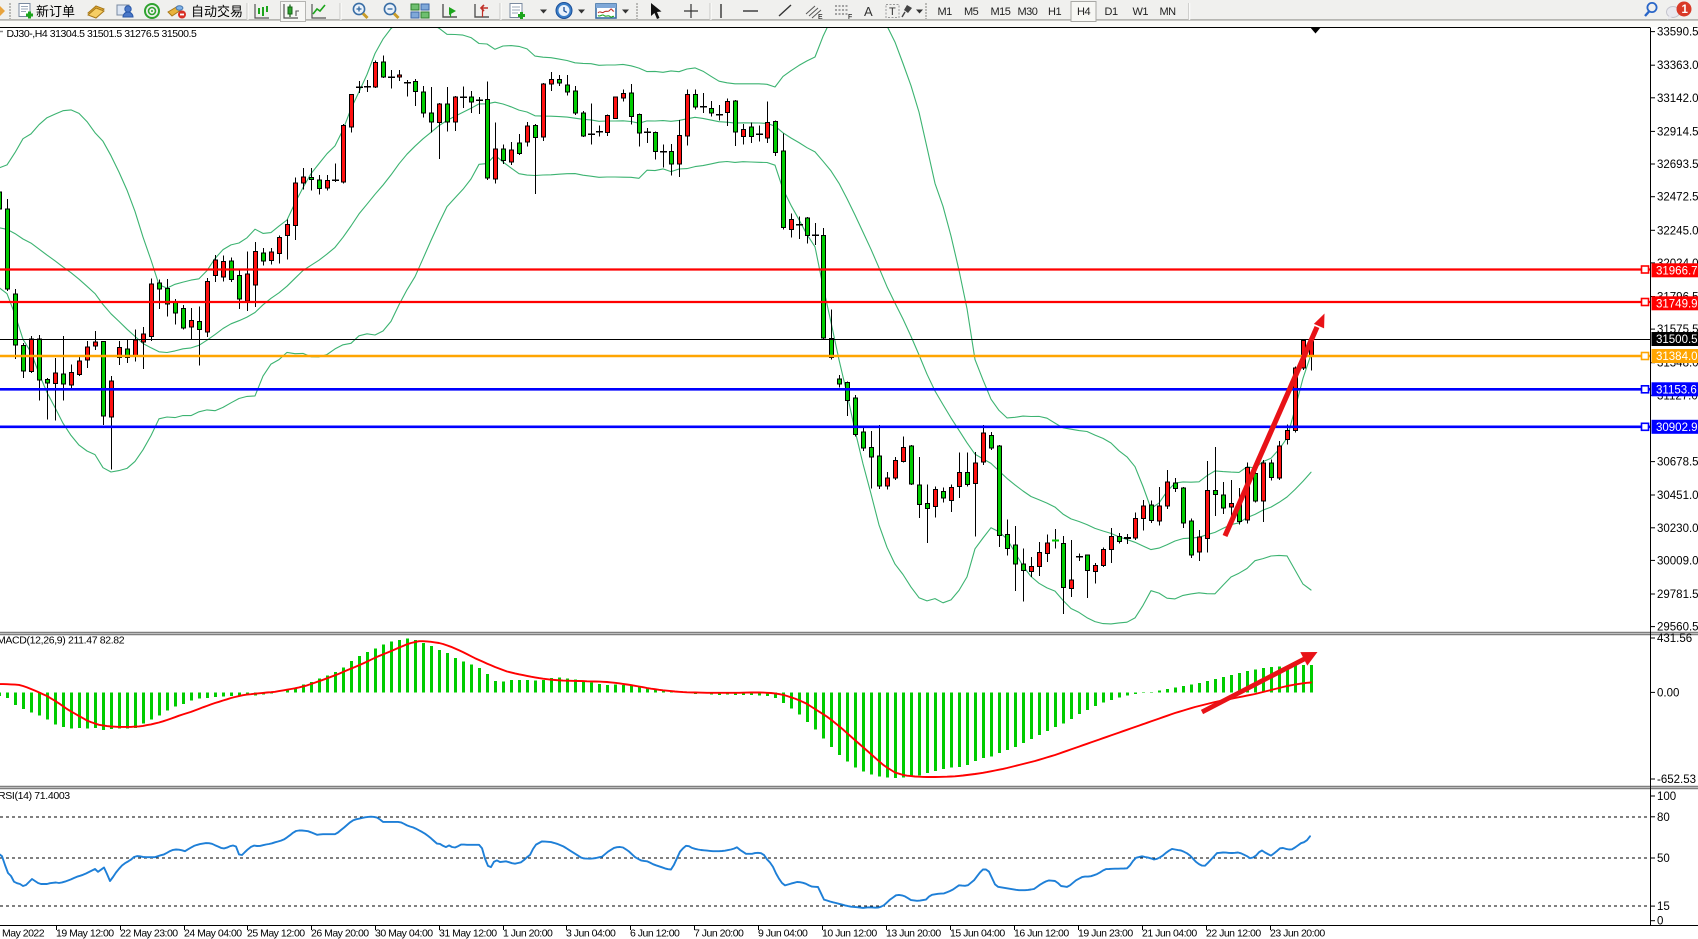  Describe the element at coordinates (1677, 428) in the screenshot. I see `svg-text: 30902.9` at that location.